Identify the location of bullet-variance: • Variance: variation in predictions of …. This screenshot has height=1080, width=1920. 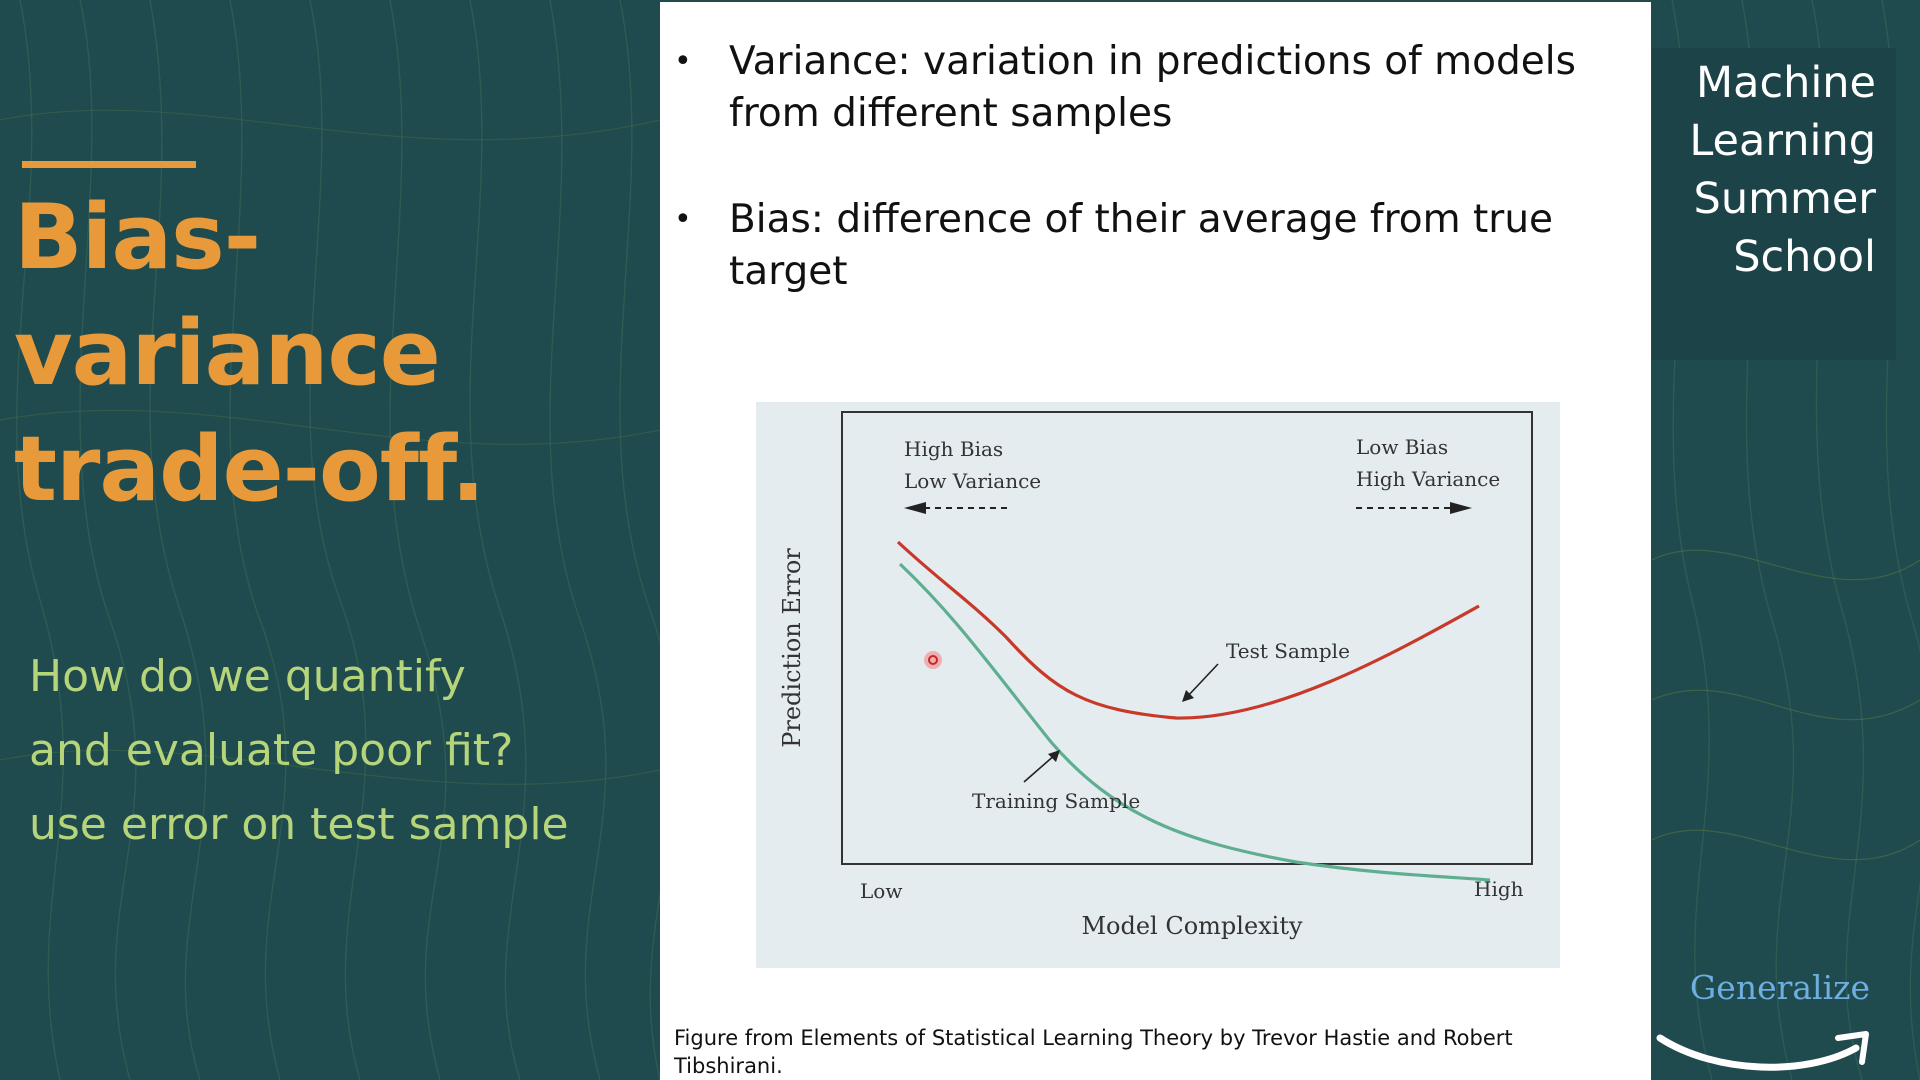
(1155, 88).